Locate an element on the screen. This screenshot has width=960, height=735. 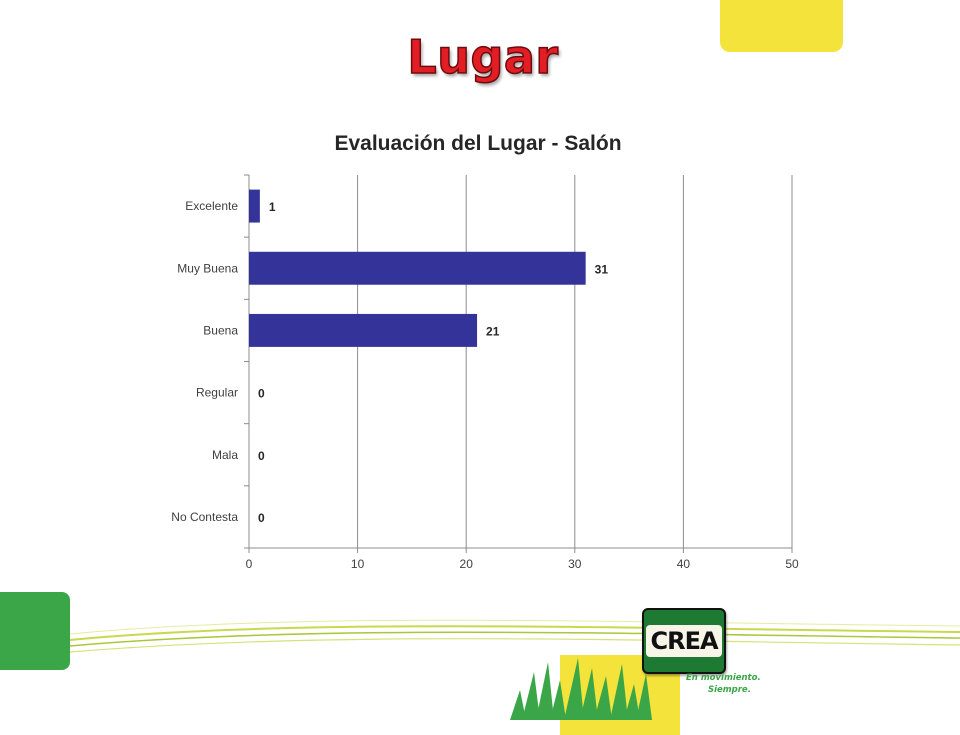
data-label: 21 is located at coordinates (493, 331).